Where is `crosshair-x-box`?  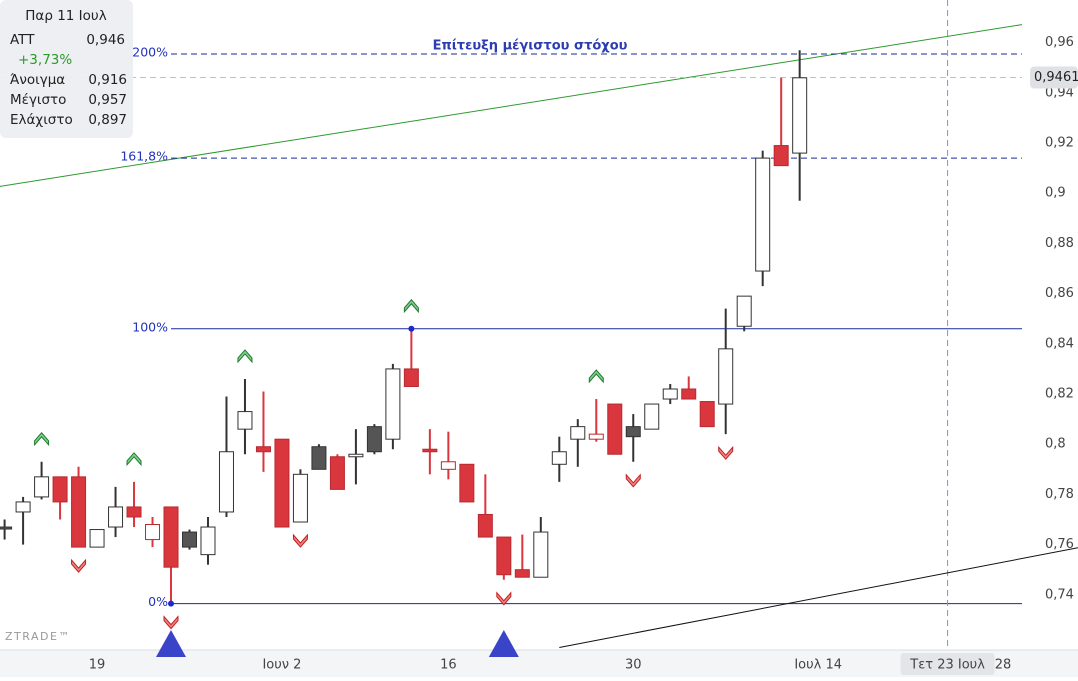
crosshair-x-box is located at coordinates (947, 664).